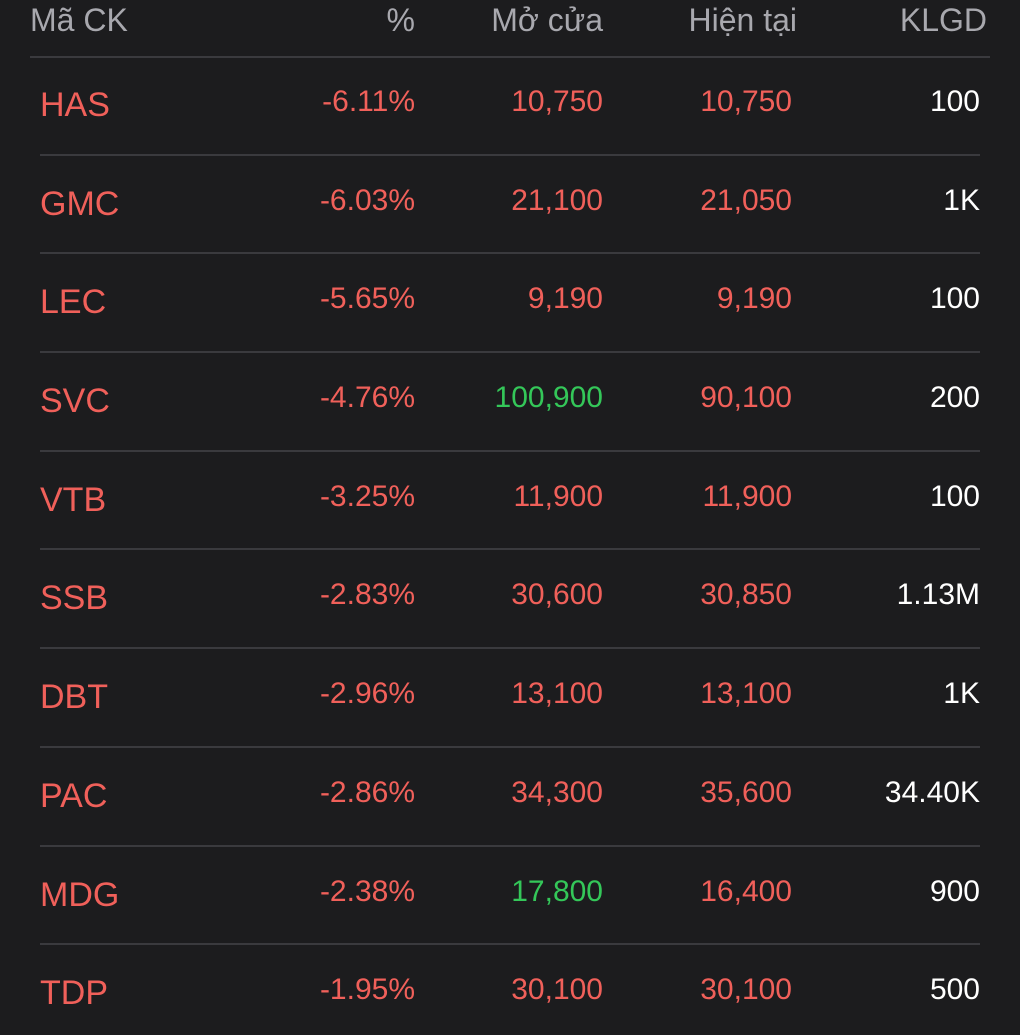  I want to click on header-volume: KLGD, so click(943, 20).